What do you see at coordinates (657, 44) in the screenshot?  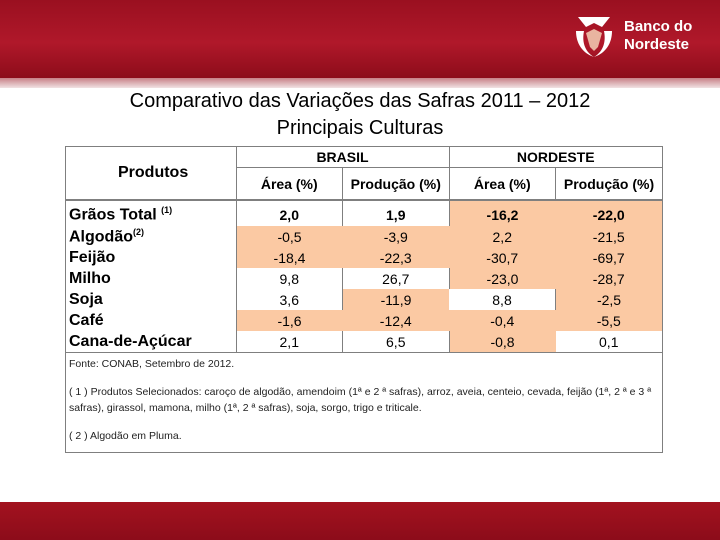 I see `logo-text-line2: Nordeste` at bounding box center [657, 44].